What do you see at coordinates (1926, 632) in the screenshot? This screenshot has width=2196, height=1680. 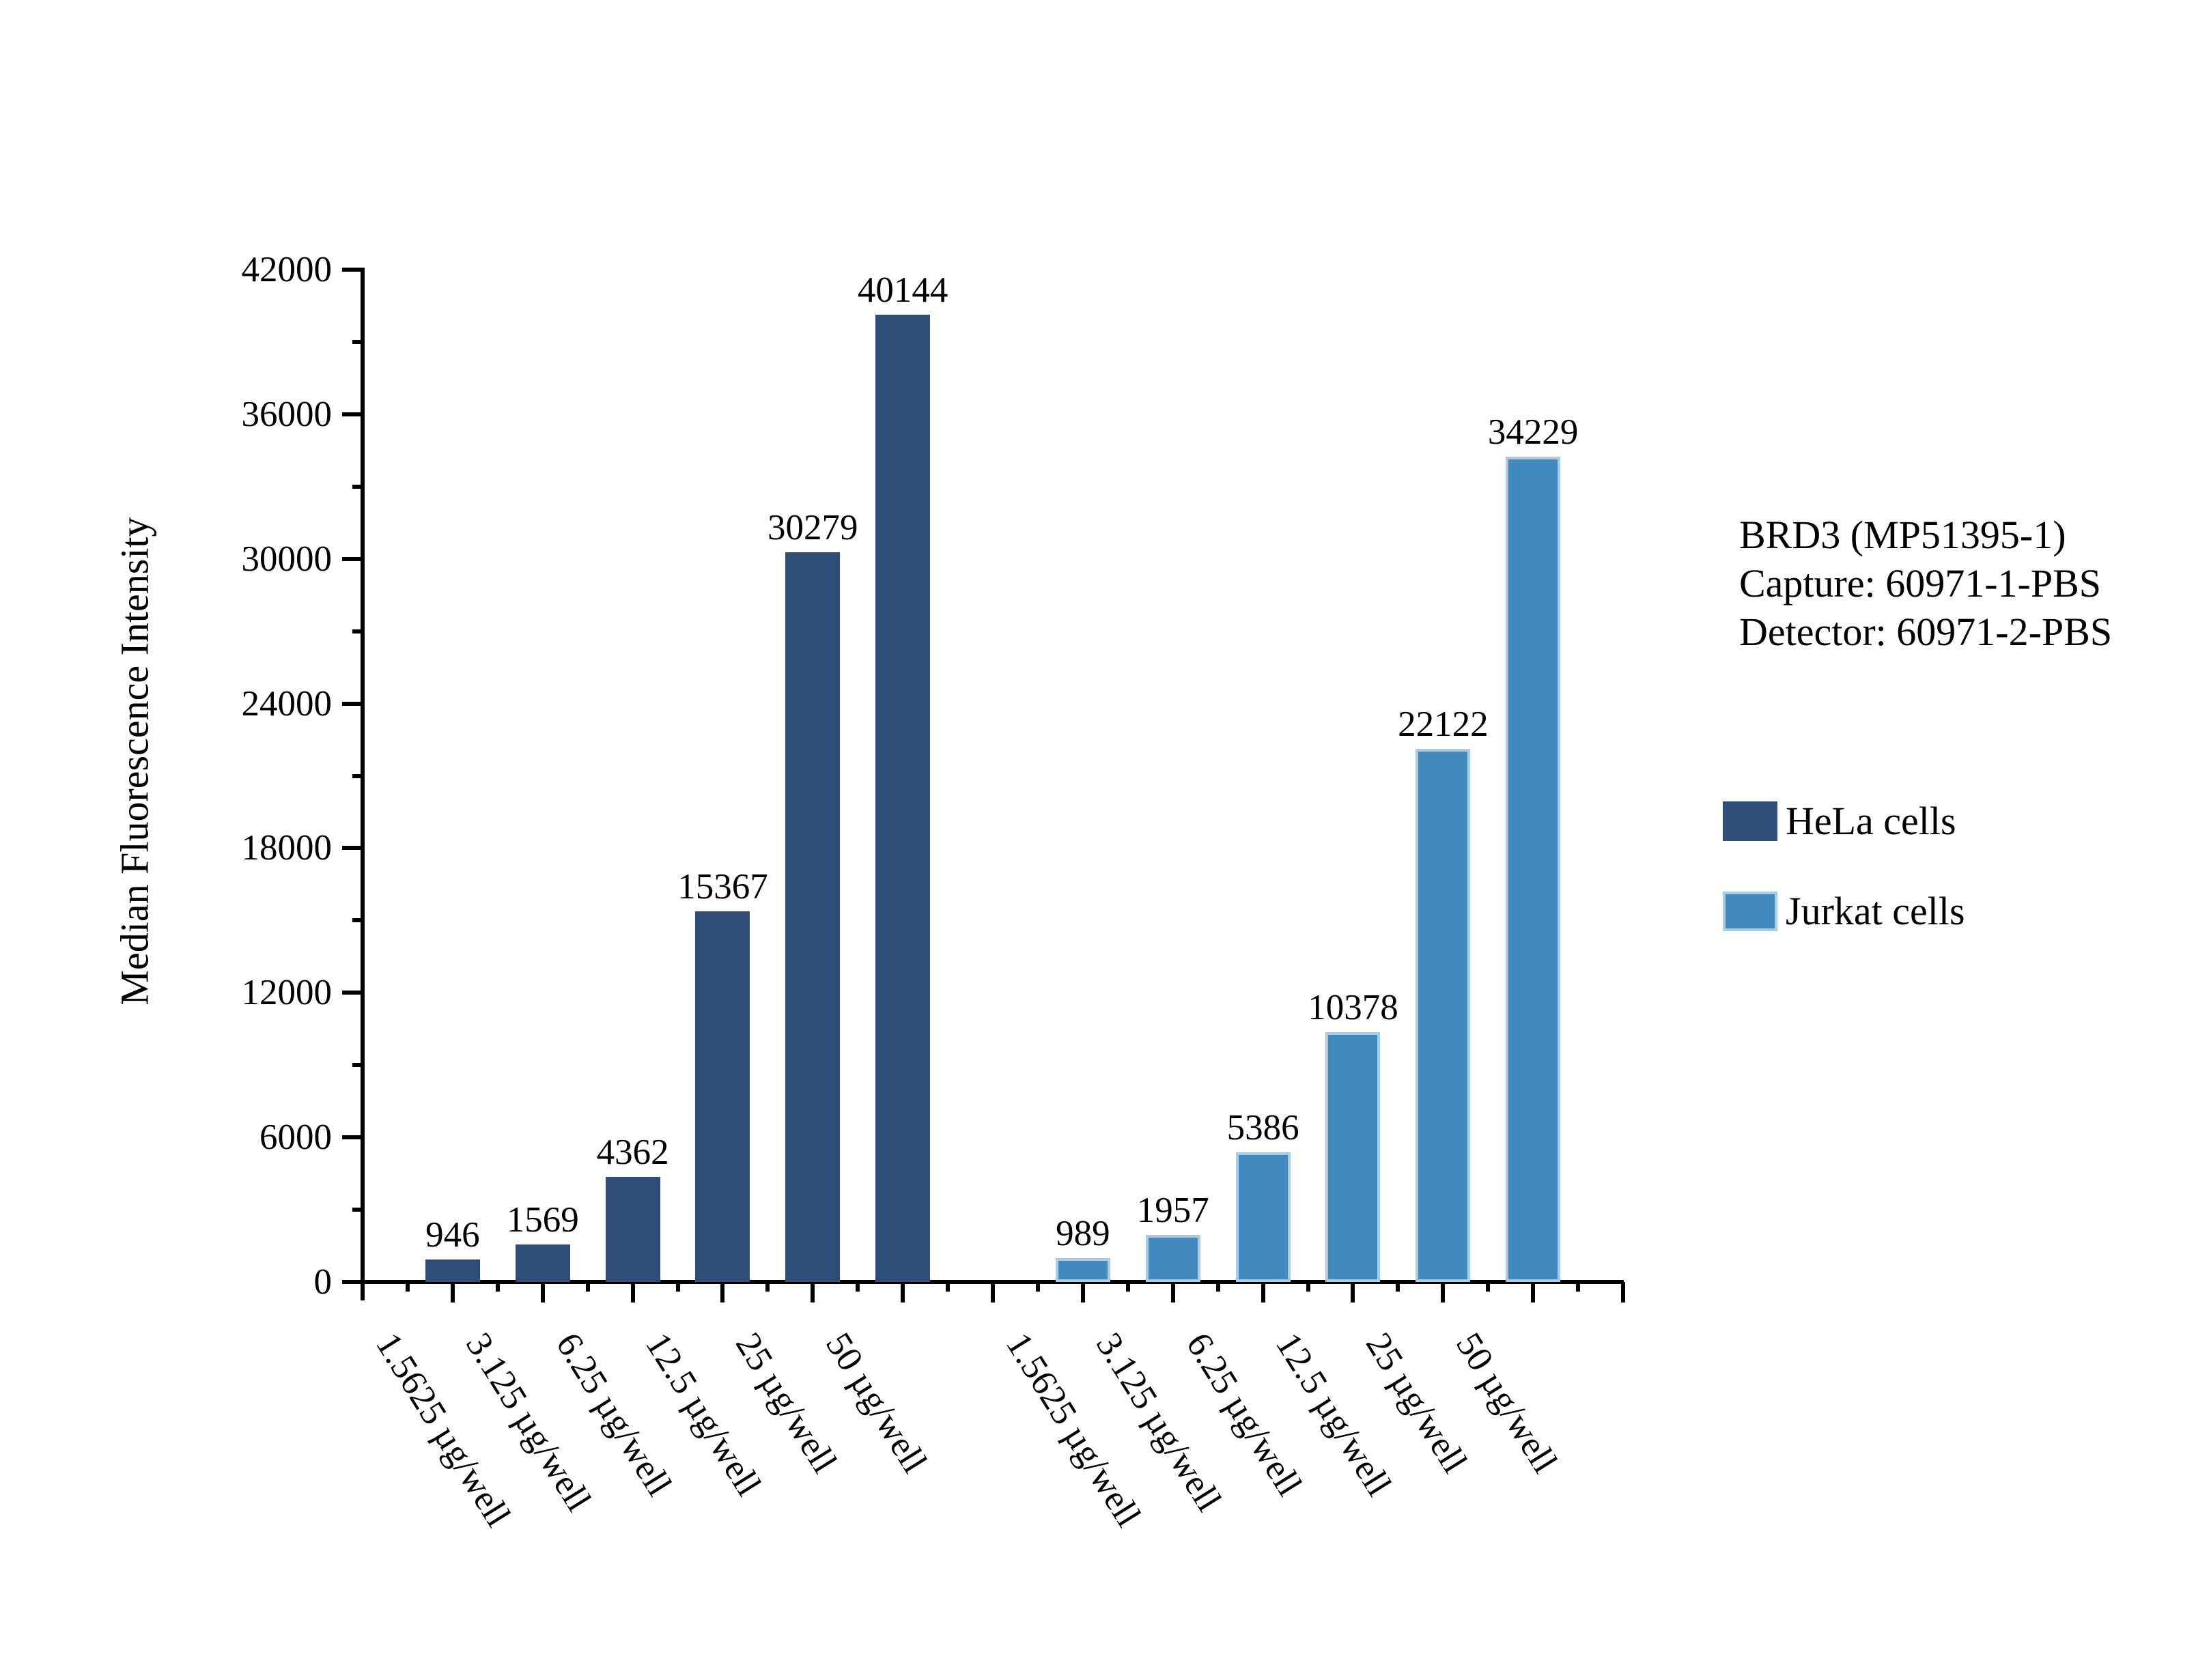 I see `annotation-line-detector: Detector: 60971-2-PBS` at bounding box center [1926, 632].